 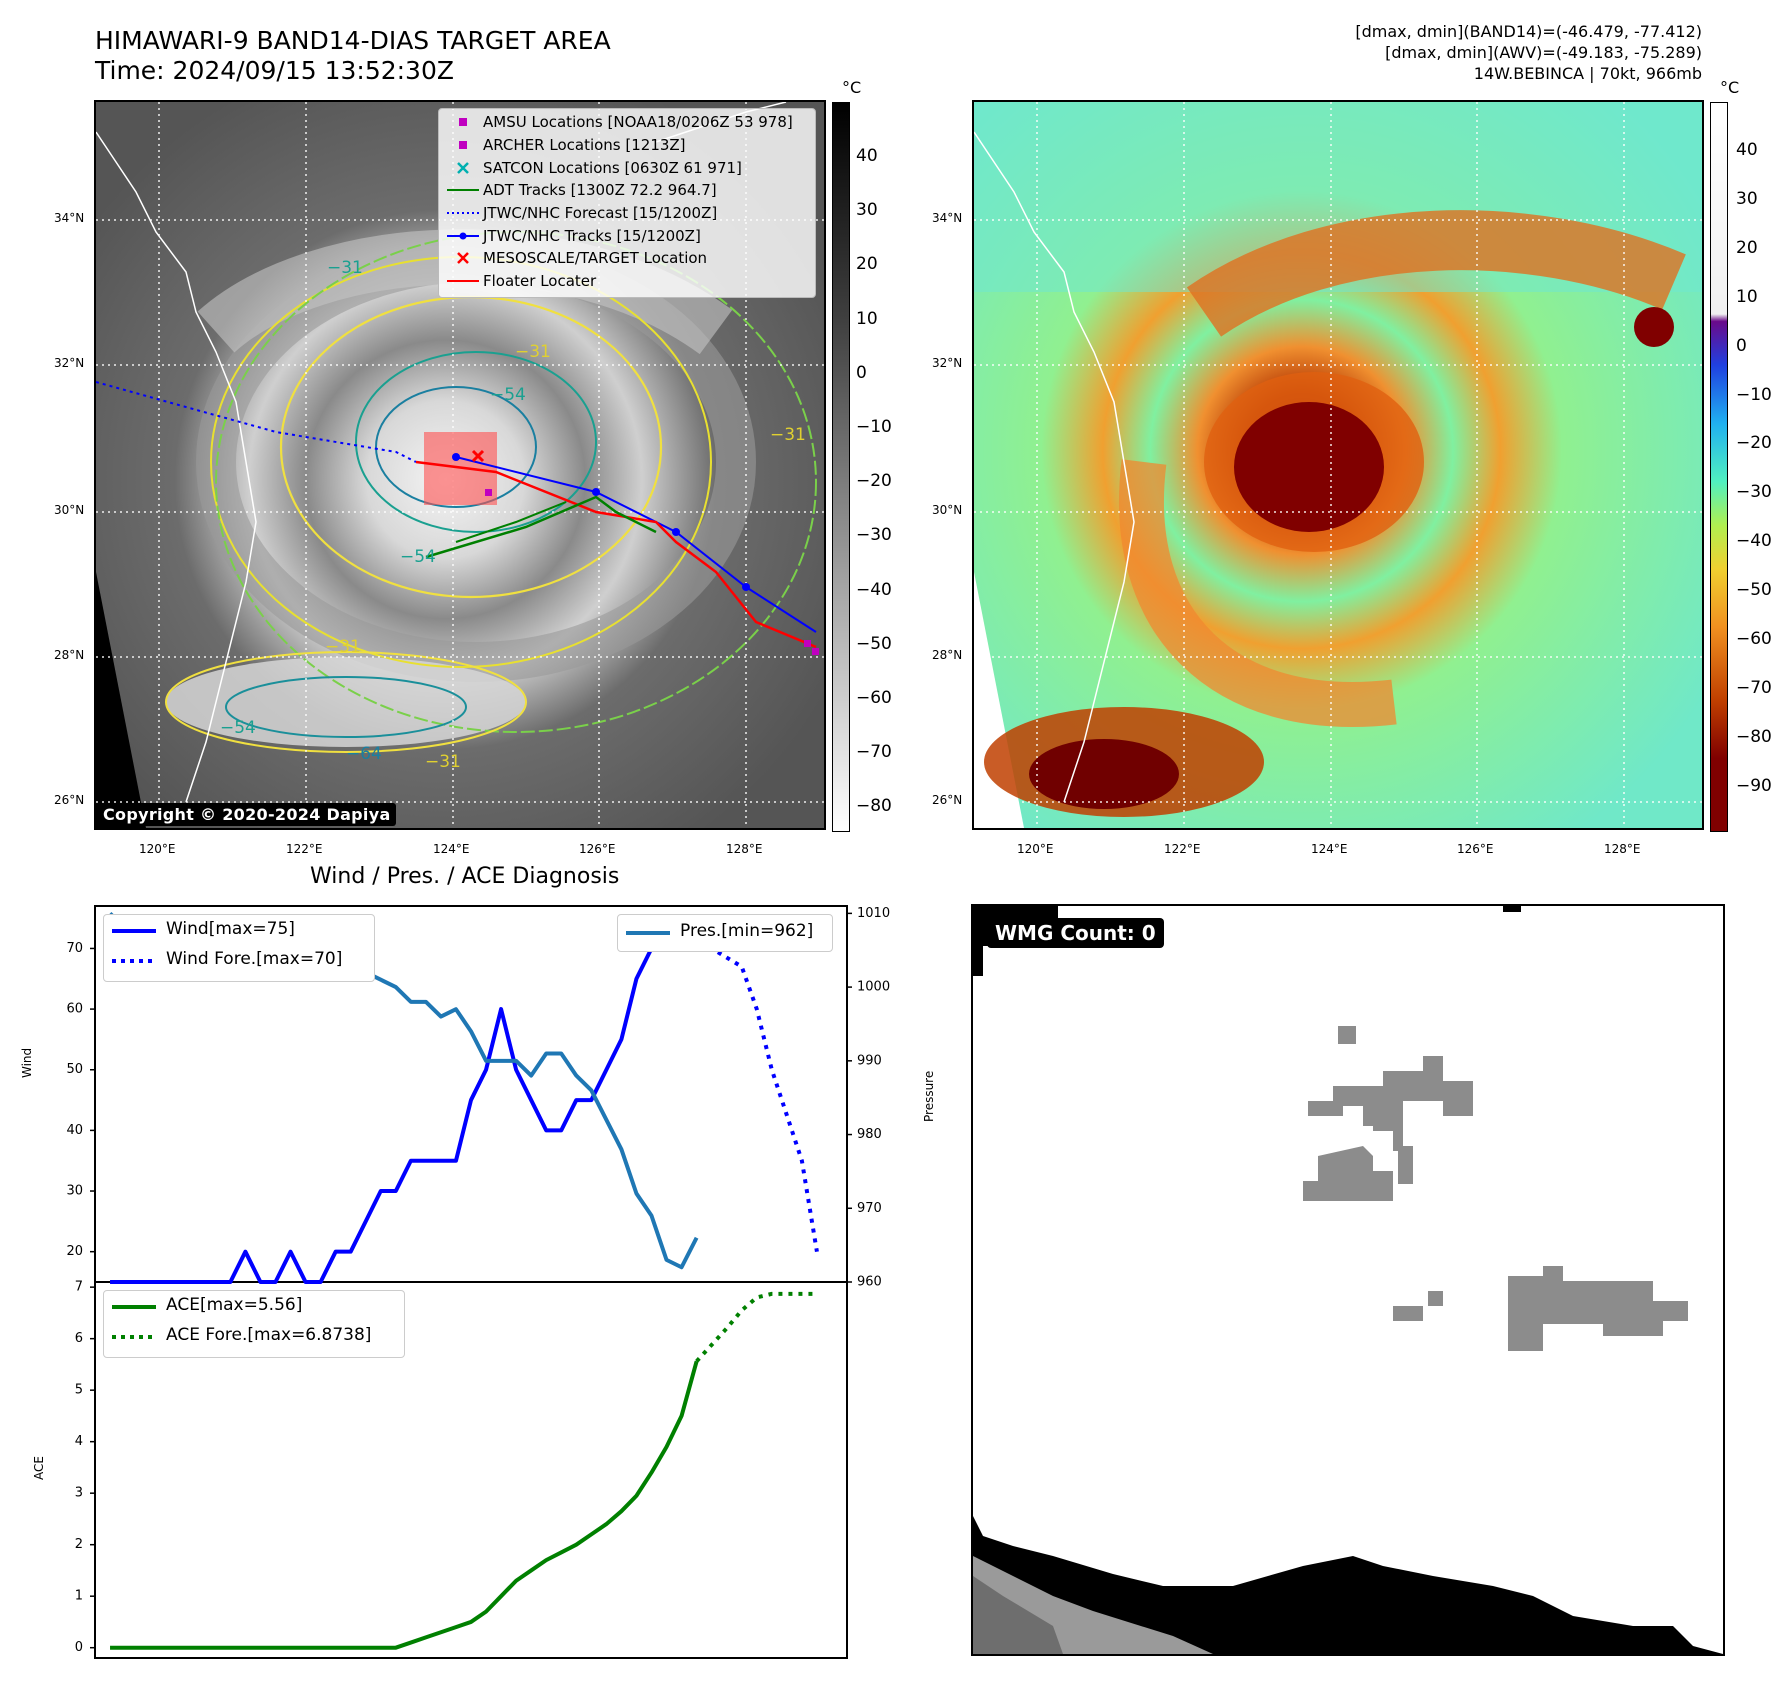 I want to click on series-line-ACE[max=5.56], so click(x=404, y=1505).